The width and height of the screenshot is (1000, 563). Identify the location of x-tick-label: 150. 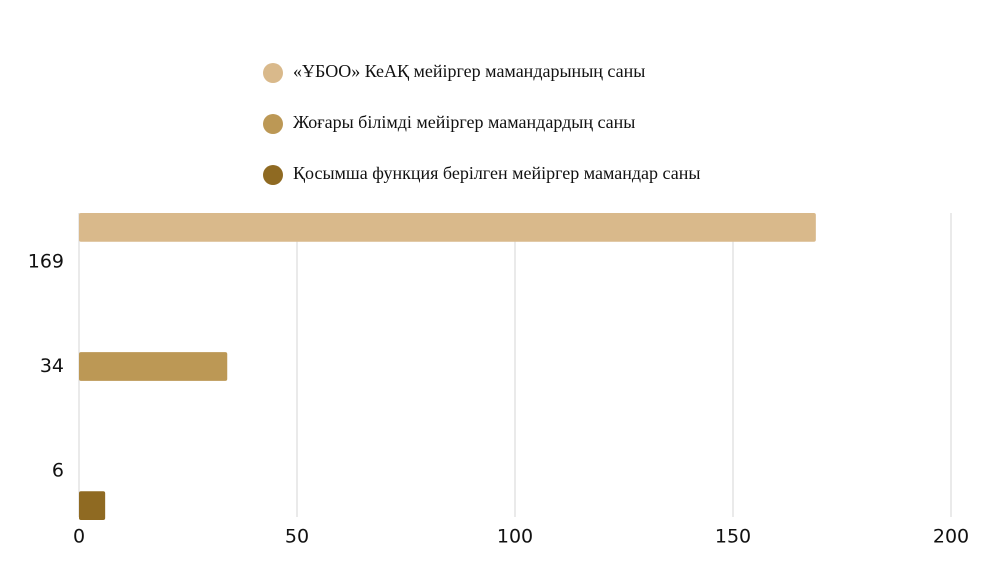
(733, 537).